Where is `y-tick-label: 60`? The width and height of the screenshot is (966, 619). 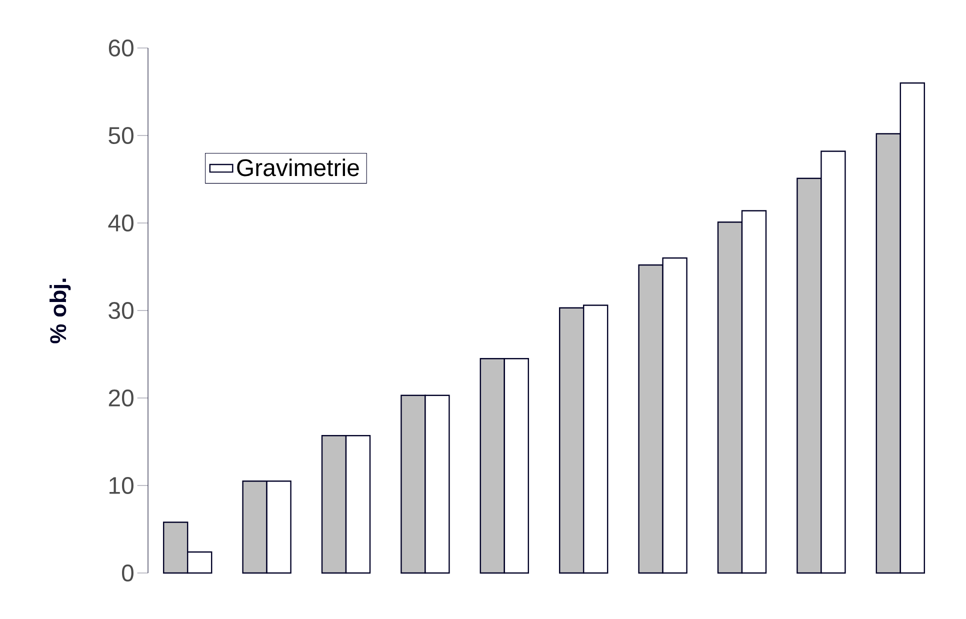 y-tick-label: 60 is located at coordinates (121, 47).